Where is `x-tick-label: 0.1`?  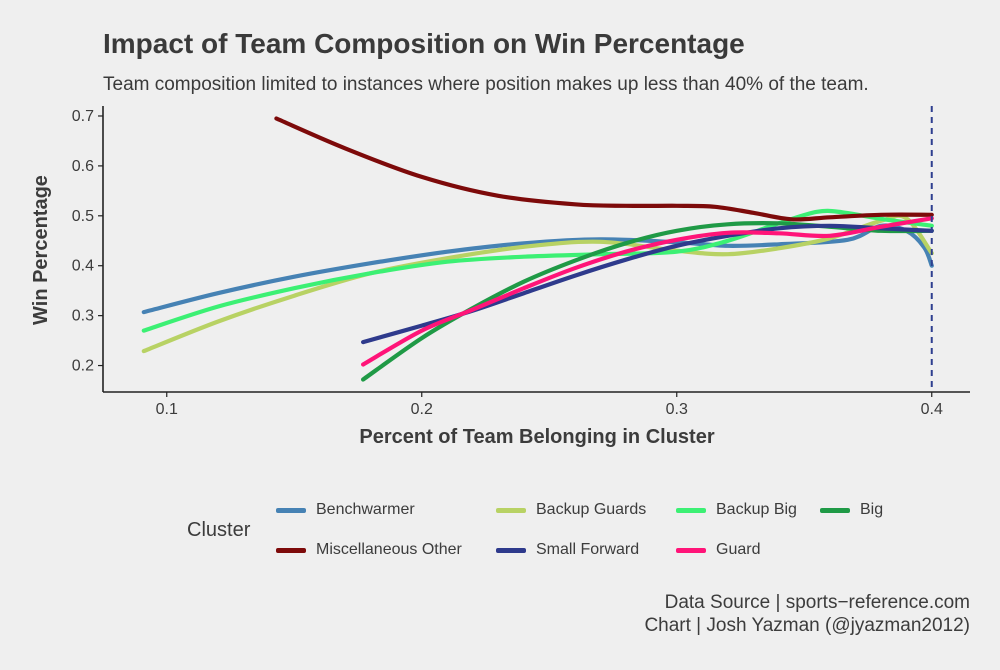
x-tick-label: 0.1 is located at coordinates (167, 409).